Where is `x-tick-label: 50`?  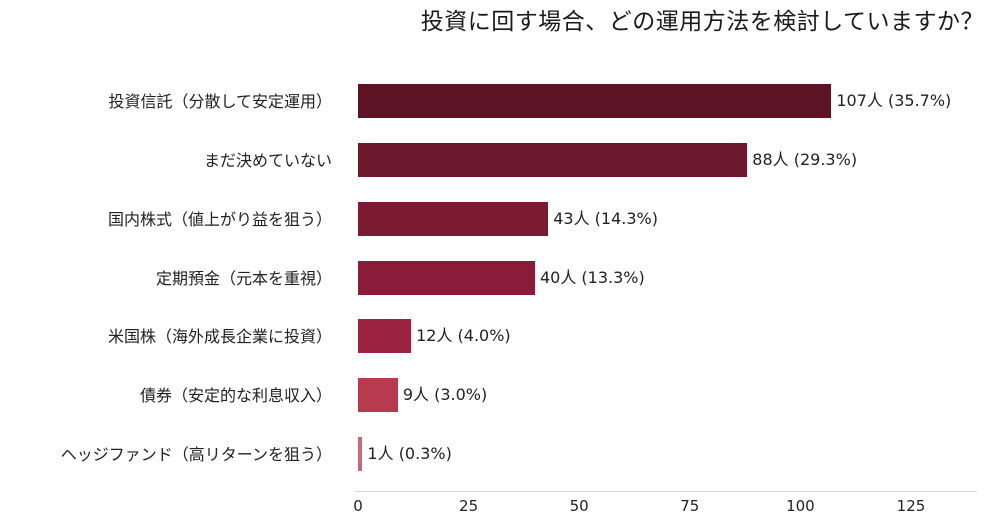 x-tick-label: 50 is located at coordinates (579, 506).